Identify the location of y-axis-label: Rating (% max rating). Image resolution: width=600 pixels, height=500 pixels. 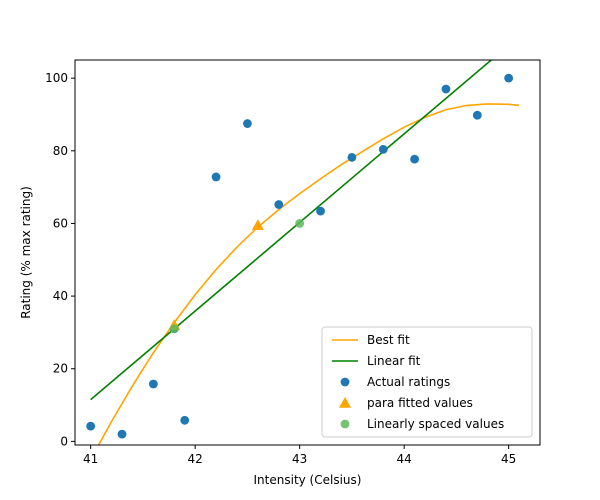
(26, 252).